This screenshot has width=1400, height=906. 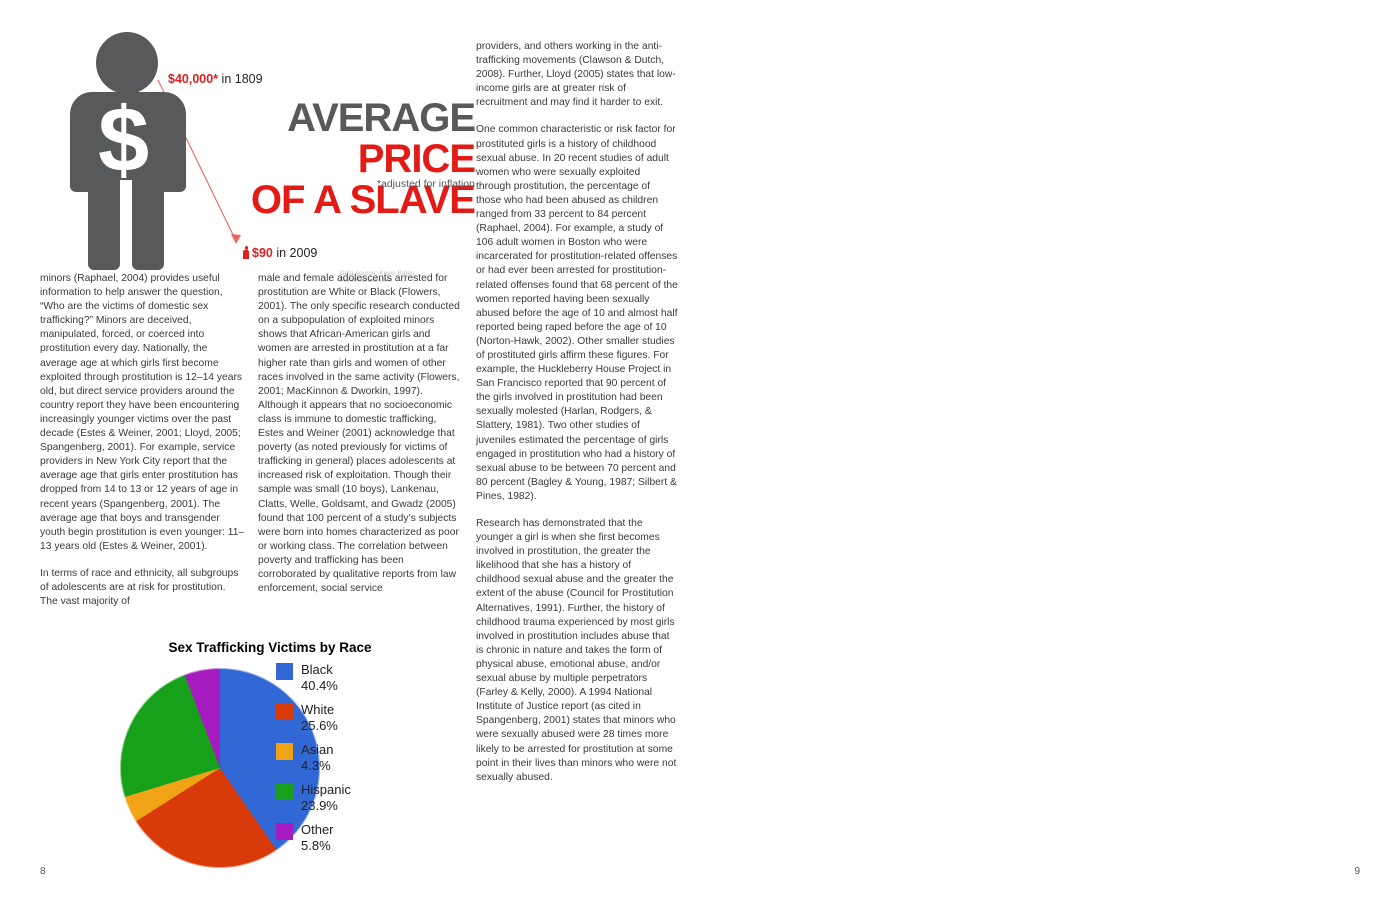 What do you see at coordinates (270, 647) in the screenshot?
I see `chart-title: Sex Trafficking Victims by Race` at bounding box center [270, 647].